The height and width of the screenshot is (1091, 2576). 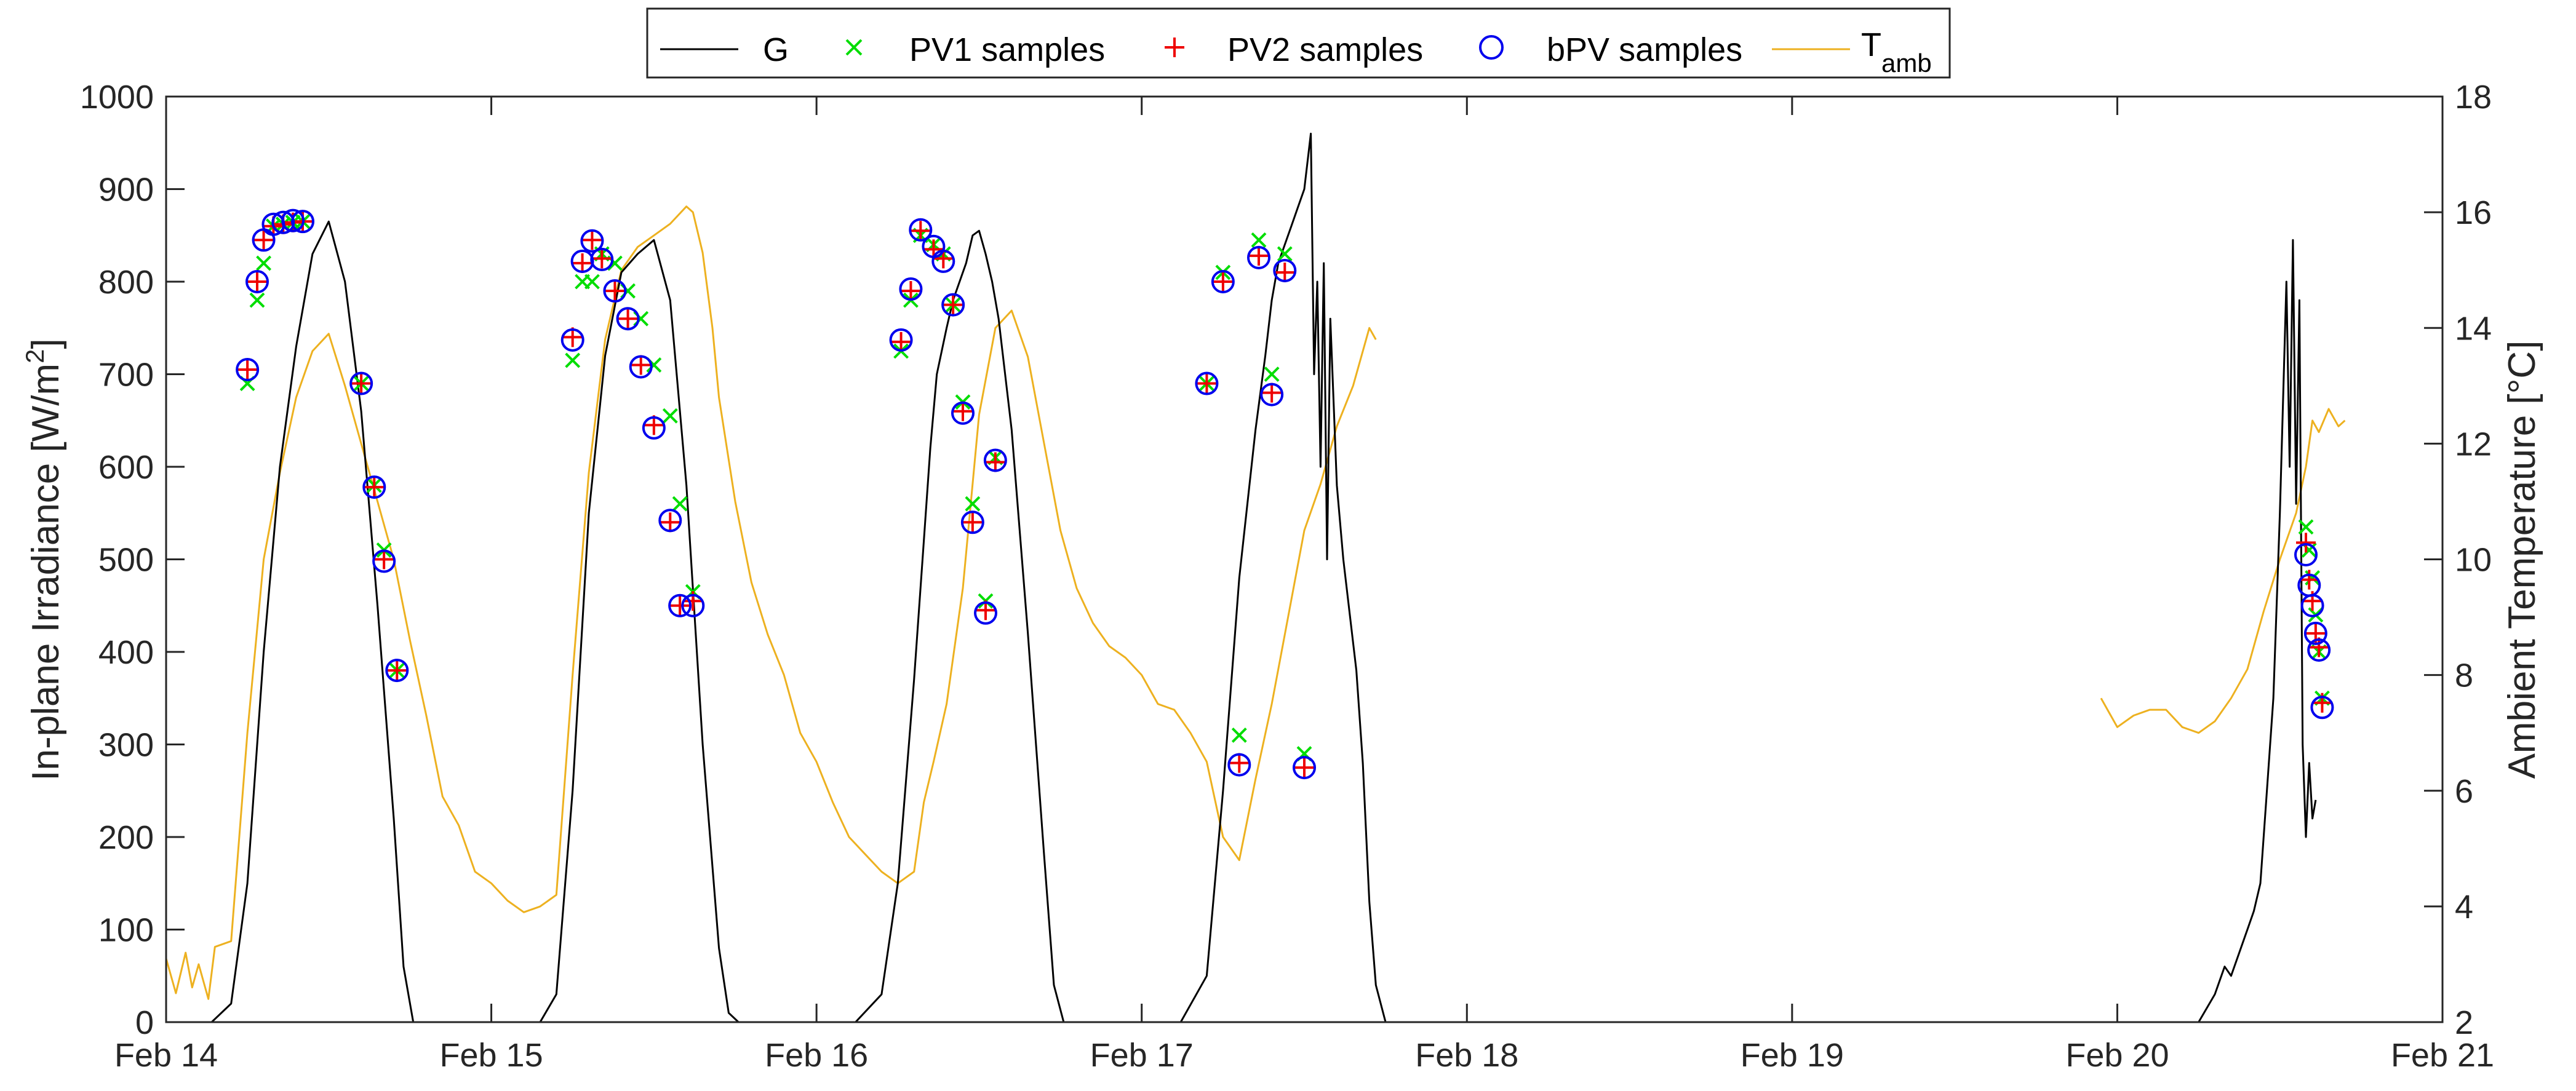 What do you see at coordinates (776, 49) in the screenshot?
I see `legend-G-label: G` at bounding box center [776, 49].